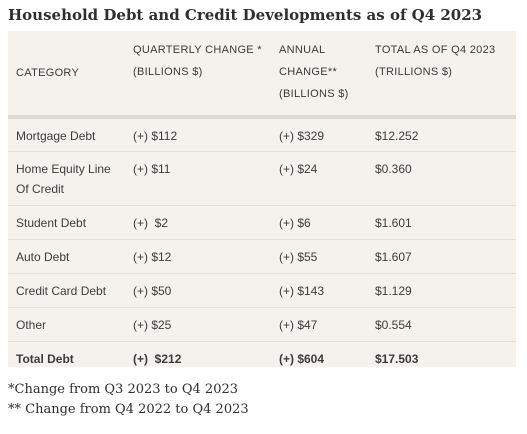 The image size is (527, 434). Describe the element at coordinates (441, 256) in the screenshot. I see `row-total: $1.607` at that location.